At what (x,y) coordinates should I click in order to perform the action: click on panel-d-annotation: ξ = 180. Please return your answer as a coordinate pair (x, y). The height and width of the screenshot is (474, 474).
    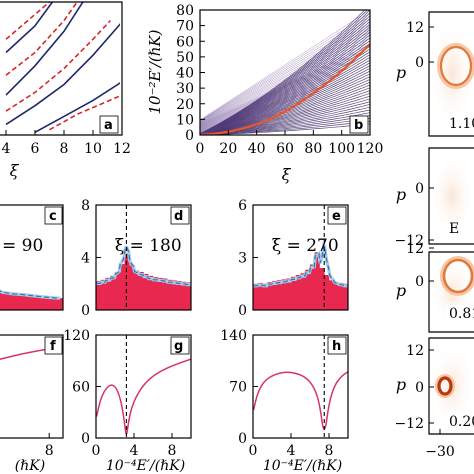
    Looking at the image, I should click on (148, 246).